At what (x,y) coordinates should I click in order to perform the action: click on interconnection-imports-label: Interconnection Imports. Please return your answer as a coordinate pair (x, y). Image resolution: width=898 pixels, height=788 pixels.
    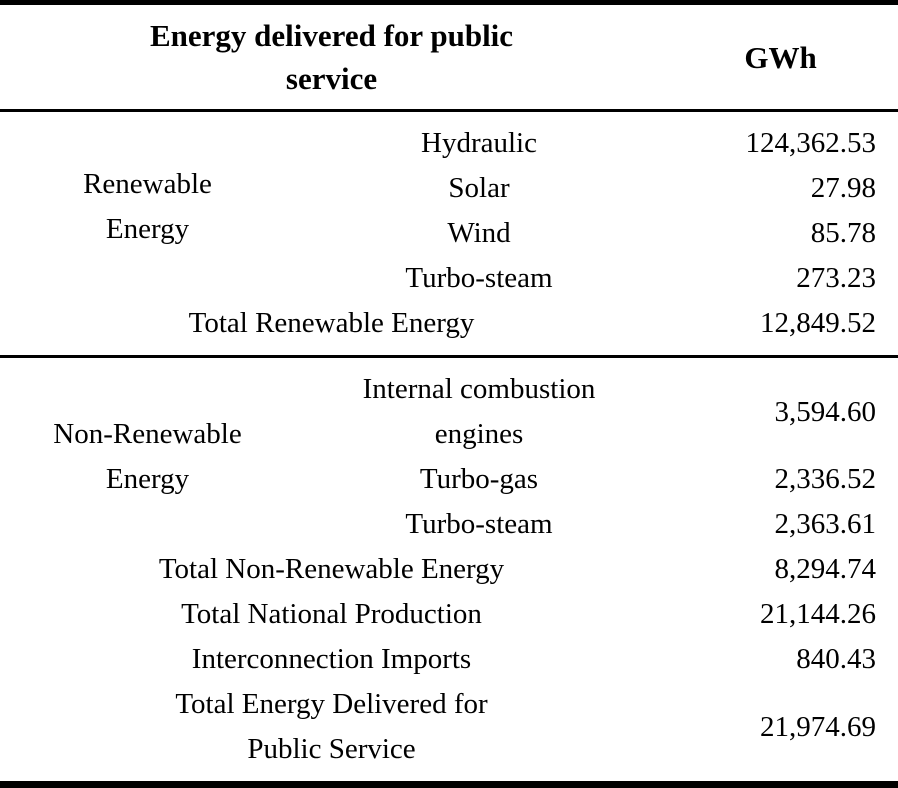
    Looking at the image, I should click on (331, 659).